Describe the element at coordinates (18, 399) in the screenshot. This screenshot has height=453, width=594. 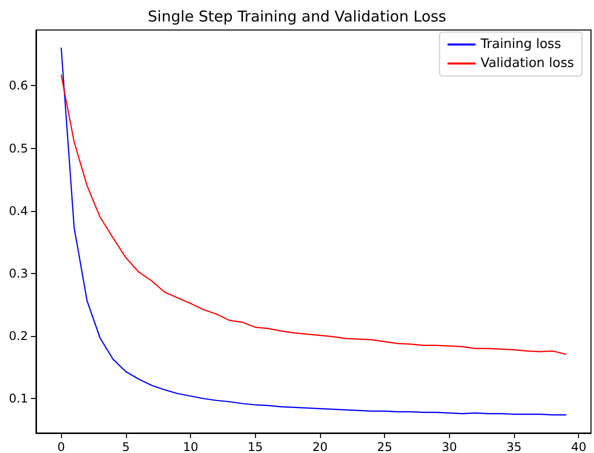
I see `y-tick-label: 0.1` at that location.